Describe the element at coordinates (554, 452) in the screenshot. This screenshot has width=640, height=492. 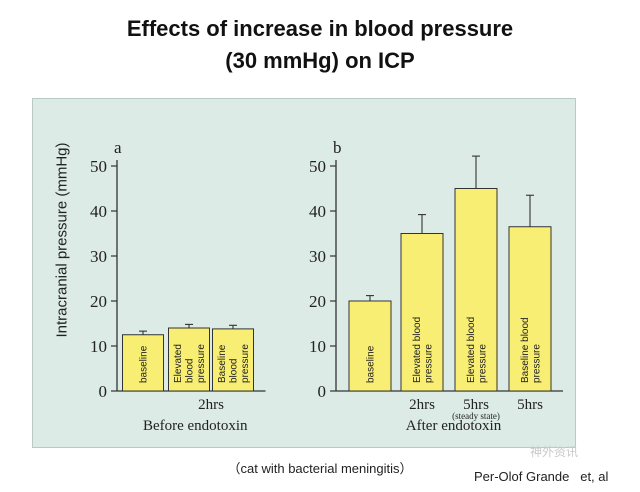
I see `watermark-text: 神外资讯` at that location.